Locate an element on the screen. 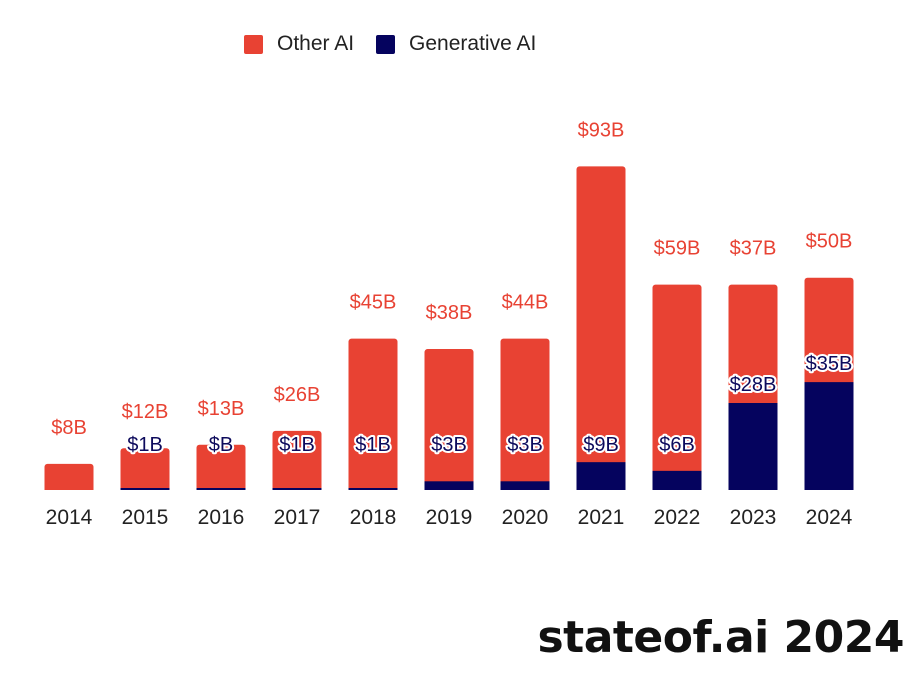 This screenshot has height=686, width=920. x-tick-label-2019: 2019 is located at coordinates (449, 517).